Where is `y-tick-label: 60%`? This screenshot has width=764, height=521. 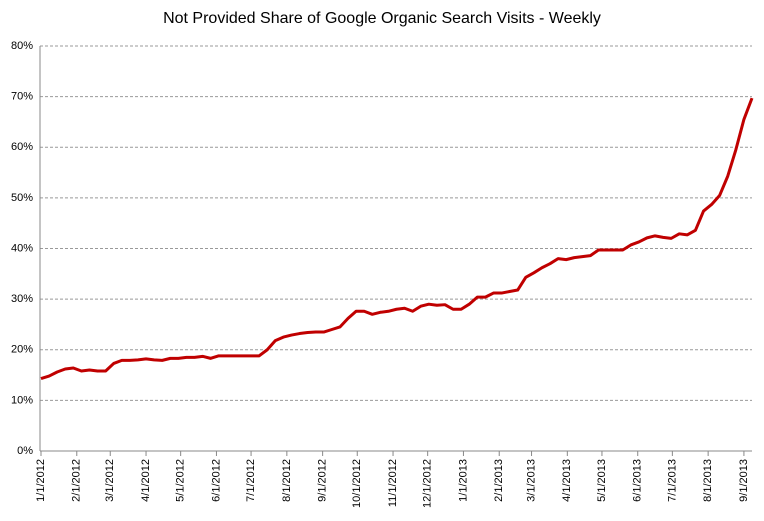
y-tick-label: 60% is located at coordinates (22, 147).